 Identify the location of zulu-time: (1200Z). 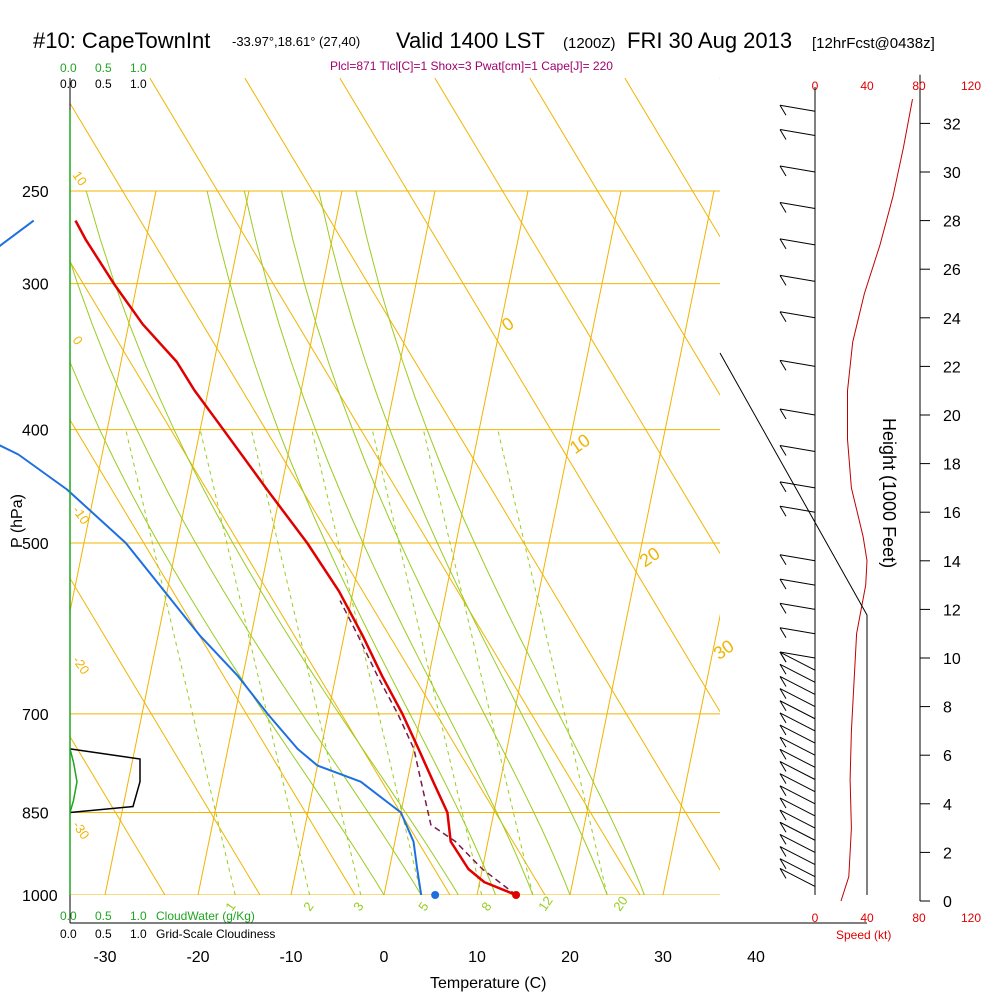
(589, 43).